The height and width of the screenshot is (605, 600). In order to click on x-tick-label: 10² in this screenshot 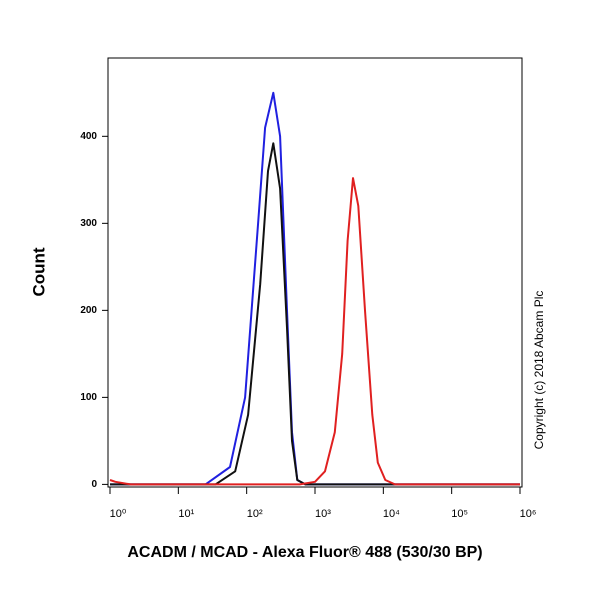, I will do `click(255, 514)`.